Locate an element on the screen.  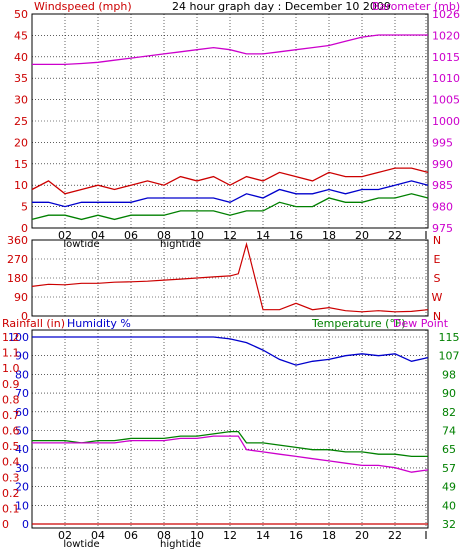
x-tick-label-bottom: 10 is located at coordinates (197, 535).